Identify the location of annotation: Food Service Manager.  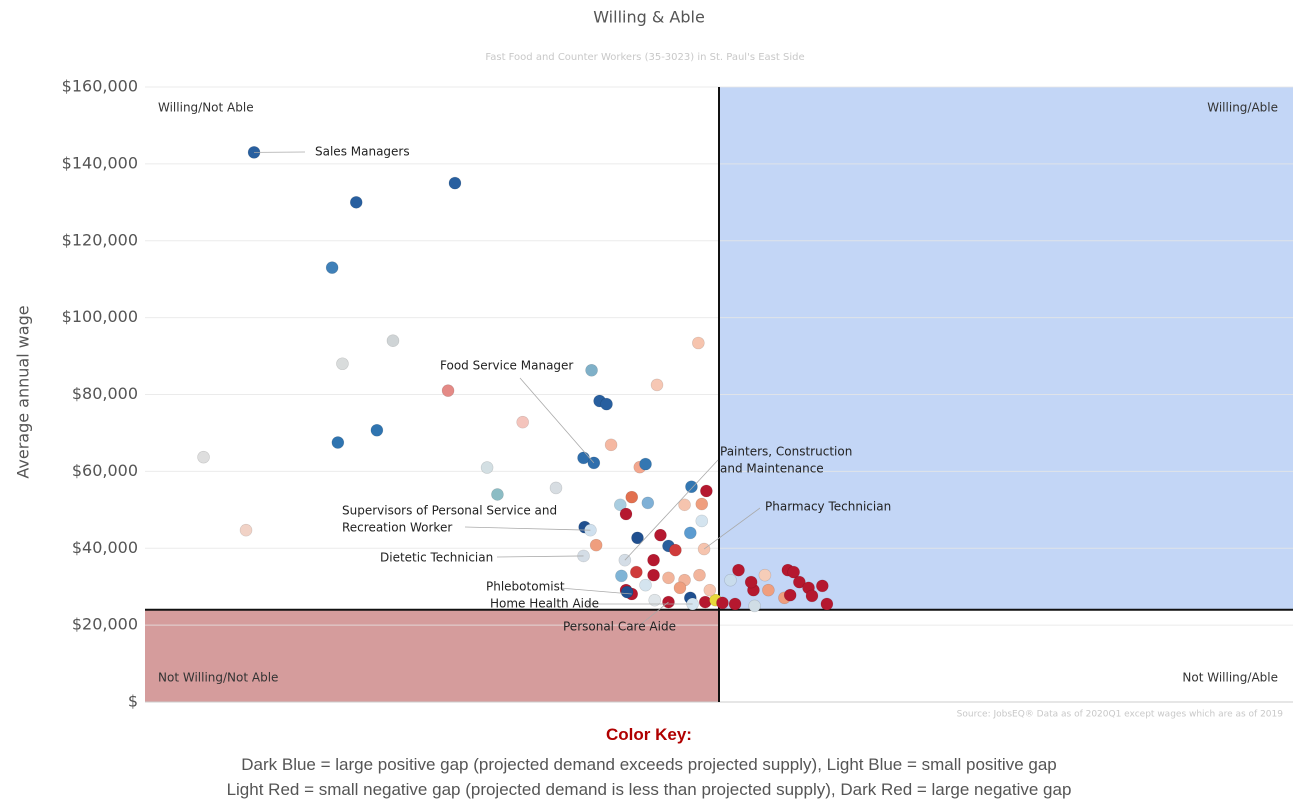
(506, 366).